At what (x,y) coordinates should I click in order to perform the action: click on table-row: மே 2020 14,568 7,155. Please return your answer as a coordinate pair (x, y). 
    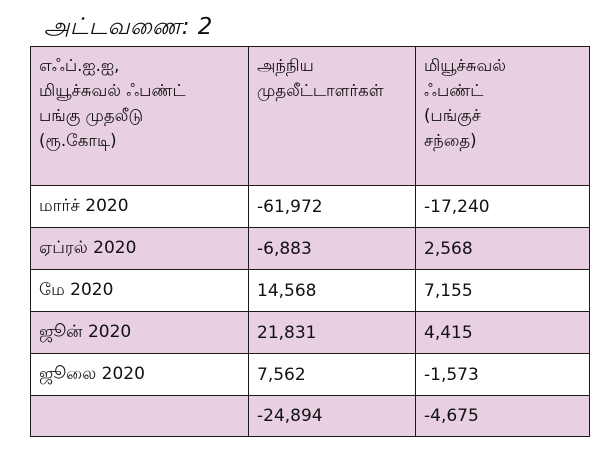
    Looking at the image, I should click on (310, 290).